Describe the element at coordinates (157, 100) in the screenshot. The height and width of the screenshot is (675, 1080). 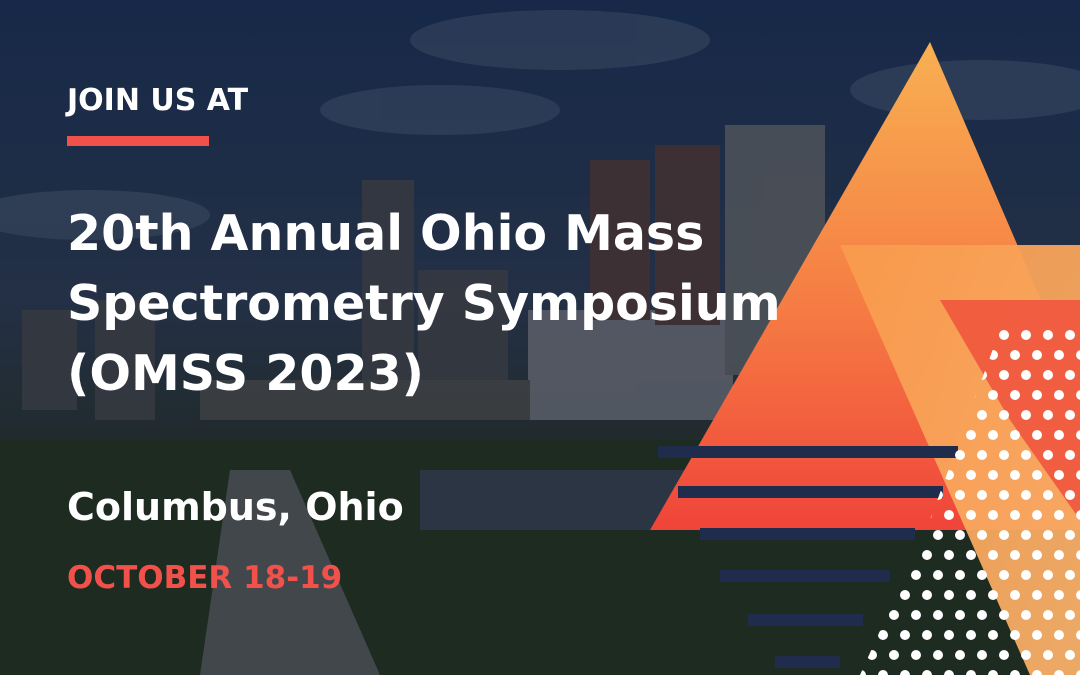
I see `eyebrow: JOIN US AT` at that location.